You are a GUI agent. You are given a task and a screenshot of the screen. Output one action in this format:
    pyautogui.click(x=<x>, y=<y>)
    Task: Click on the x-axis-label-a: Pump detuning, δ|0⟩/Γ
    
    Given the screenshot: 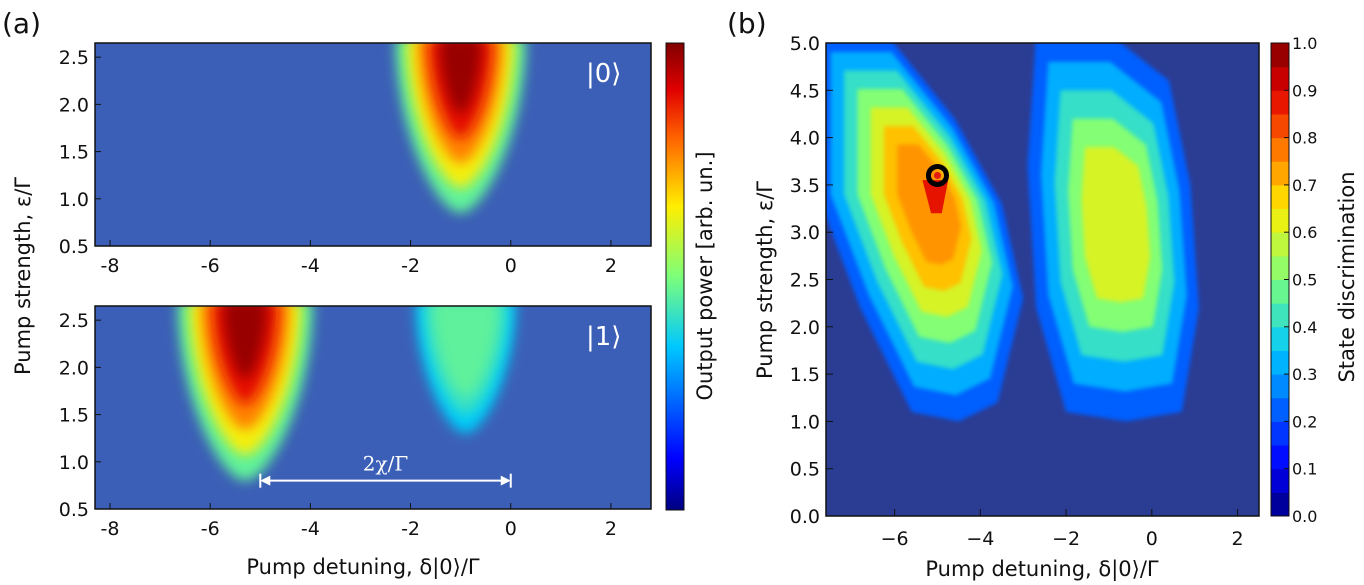 What is the action you would take?
    pyautogui.click(x=363, y=567)
    